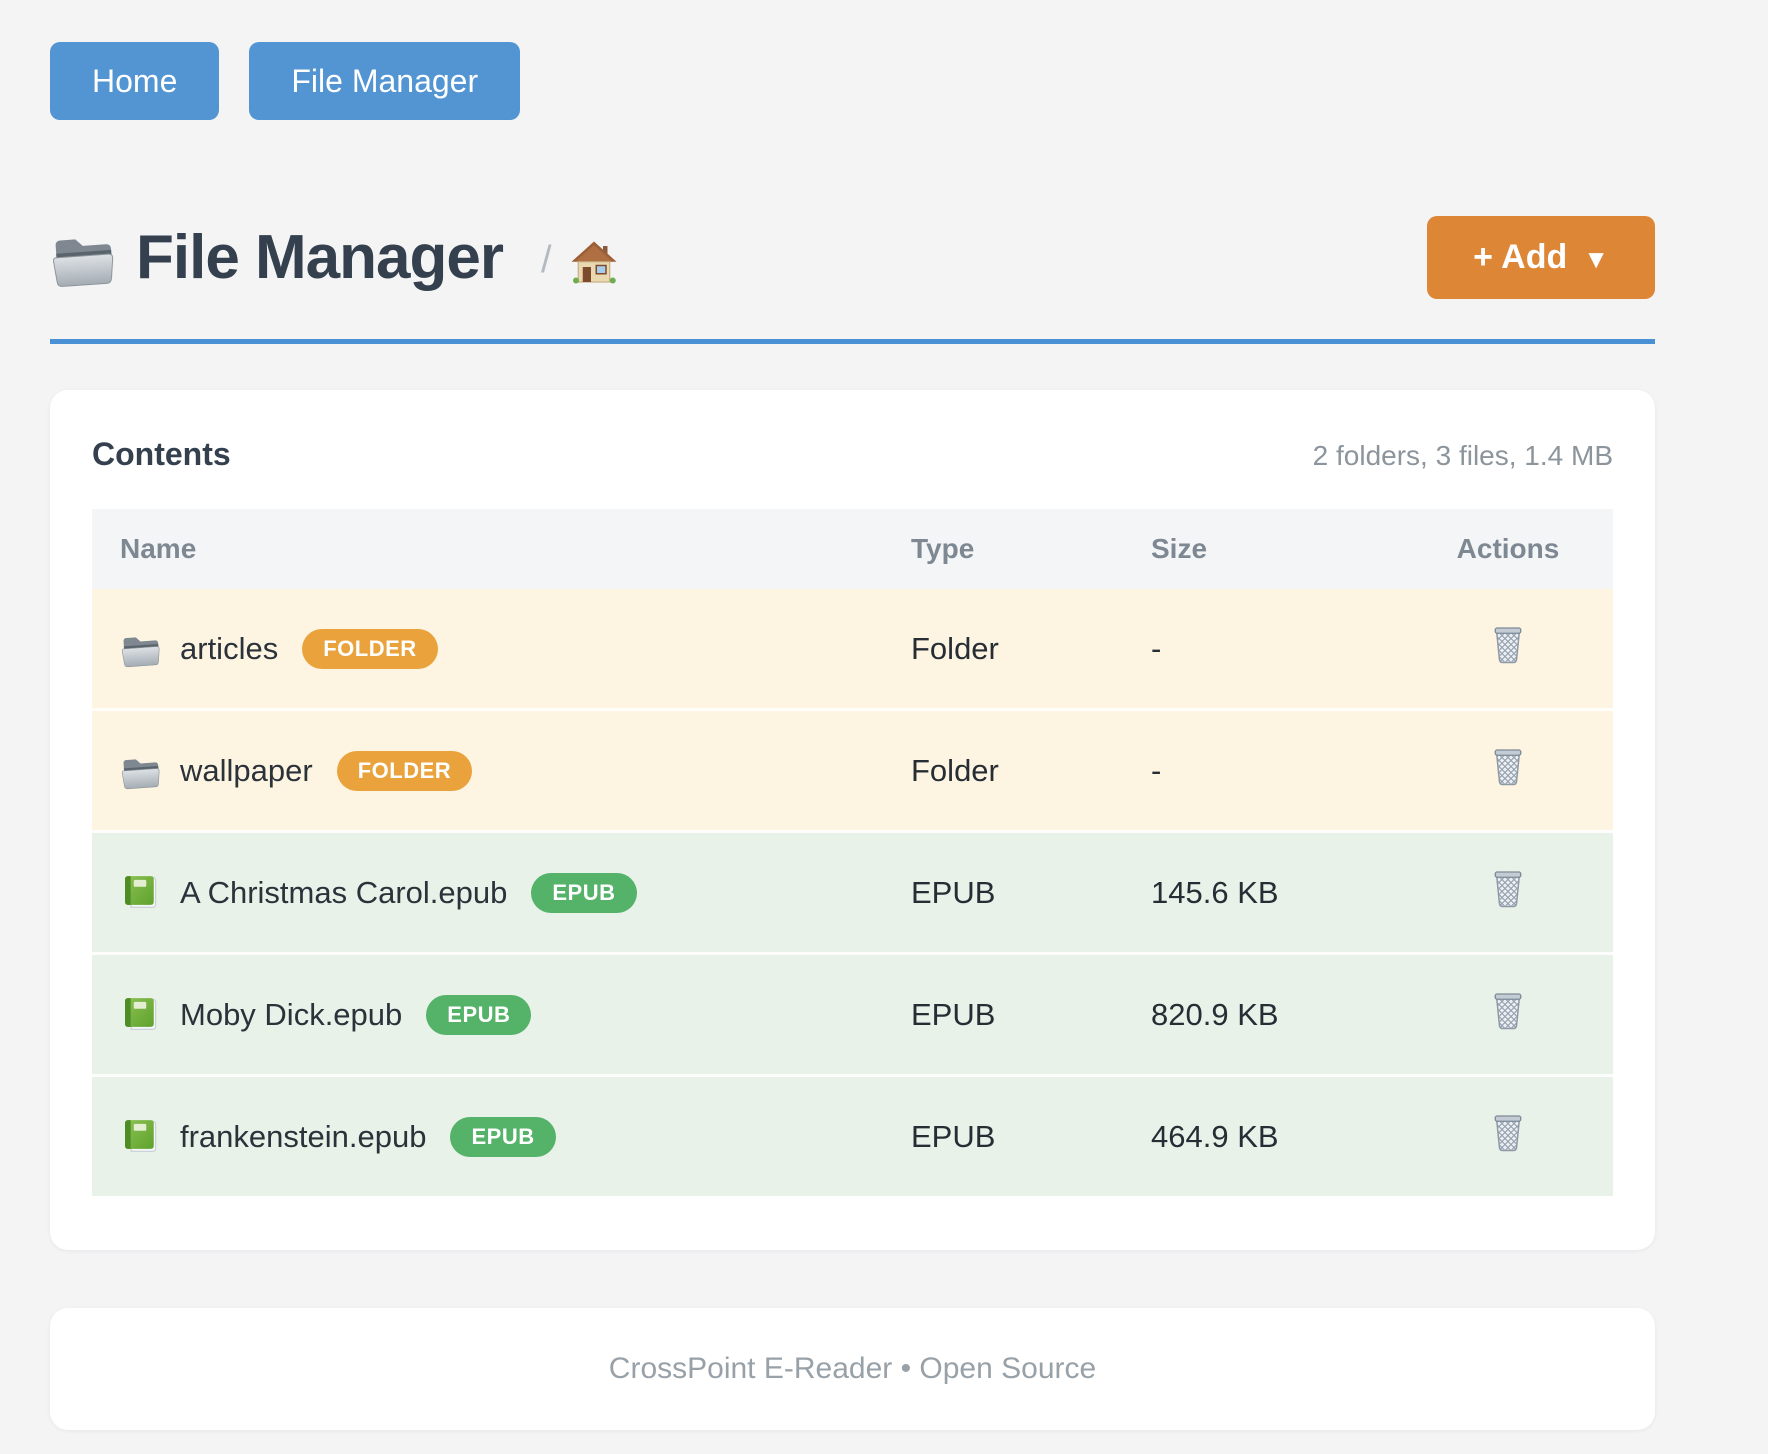  I want to click on column-header-name: Name, so click(487, 549).